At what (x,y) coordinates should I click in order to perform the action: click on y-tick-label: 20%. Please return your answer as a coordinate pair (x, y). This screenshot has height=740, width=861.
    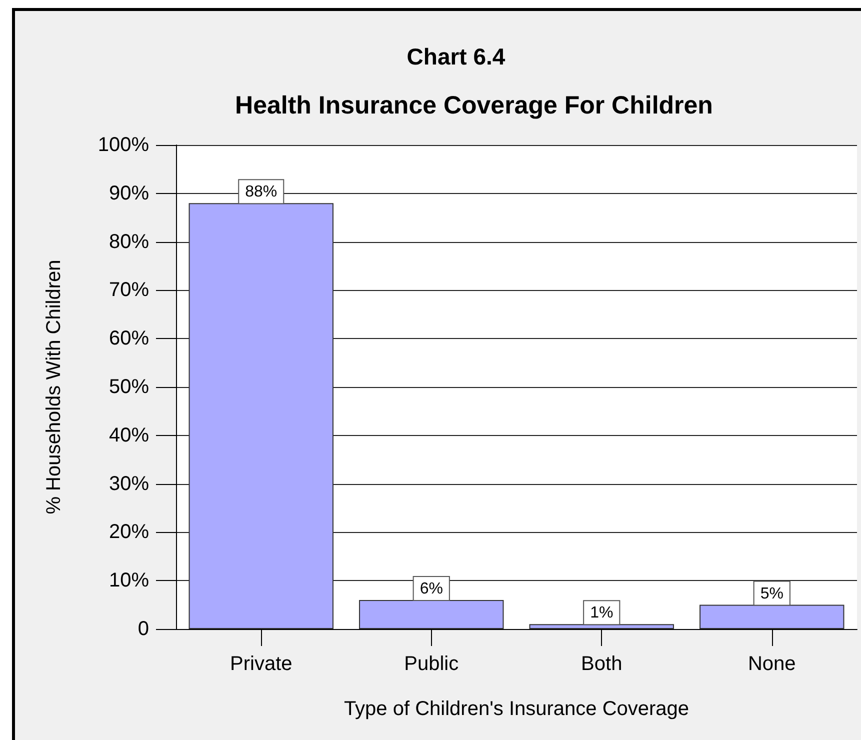
    Looking at the image, I should click on (129, 532).